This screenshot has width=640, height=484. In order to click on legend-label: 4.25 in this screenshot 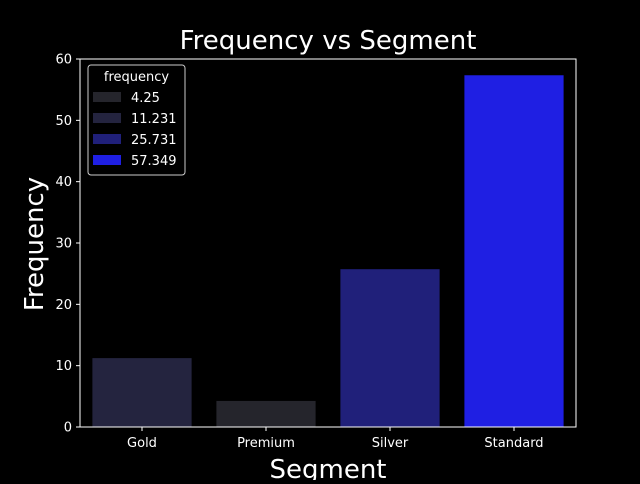, I will do `click(145, 98)`.